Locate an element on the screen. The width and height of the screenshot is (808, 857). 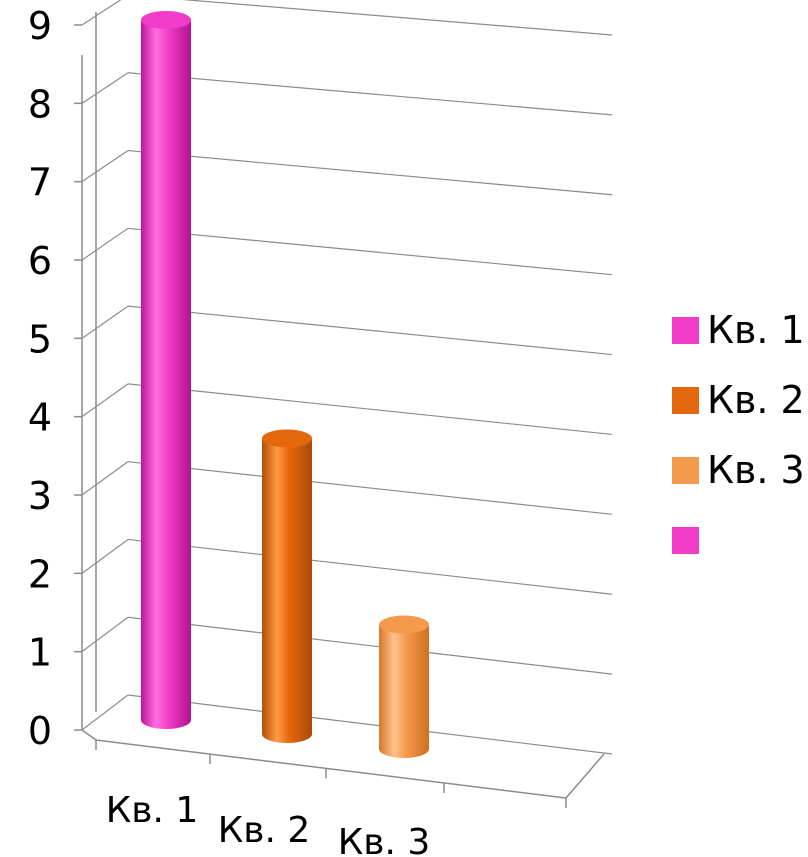
y-tick-label: 9 is located at coordinates (40, 26).